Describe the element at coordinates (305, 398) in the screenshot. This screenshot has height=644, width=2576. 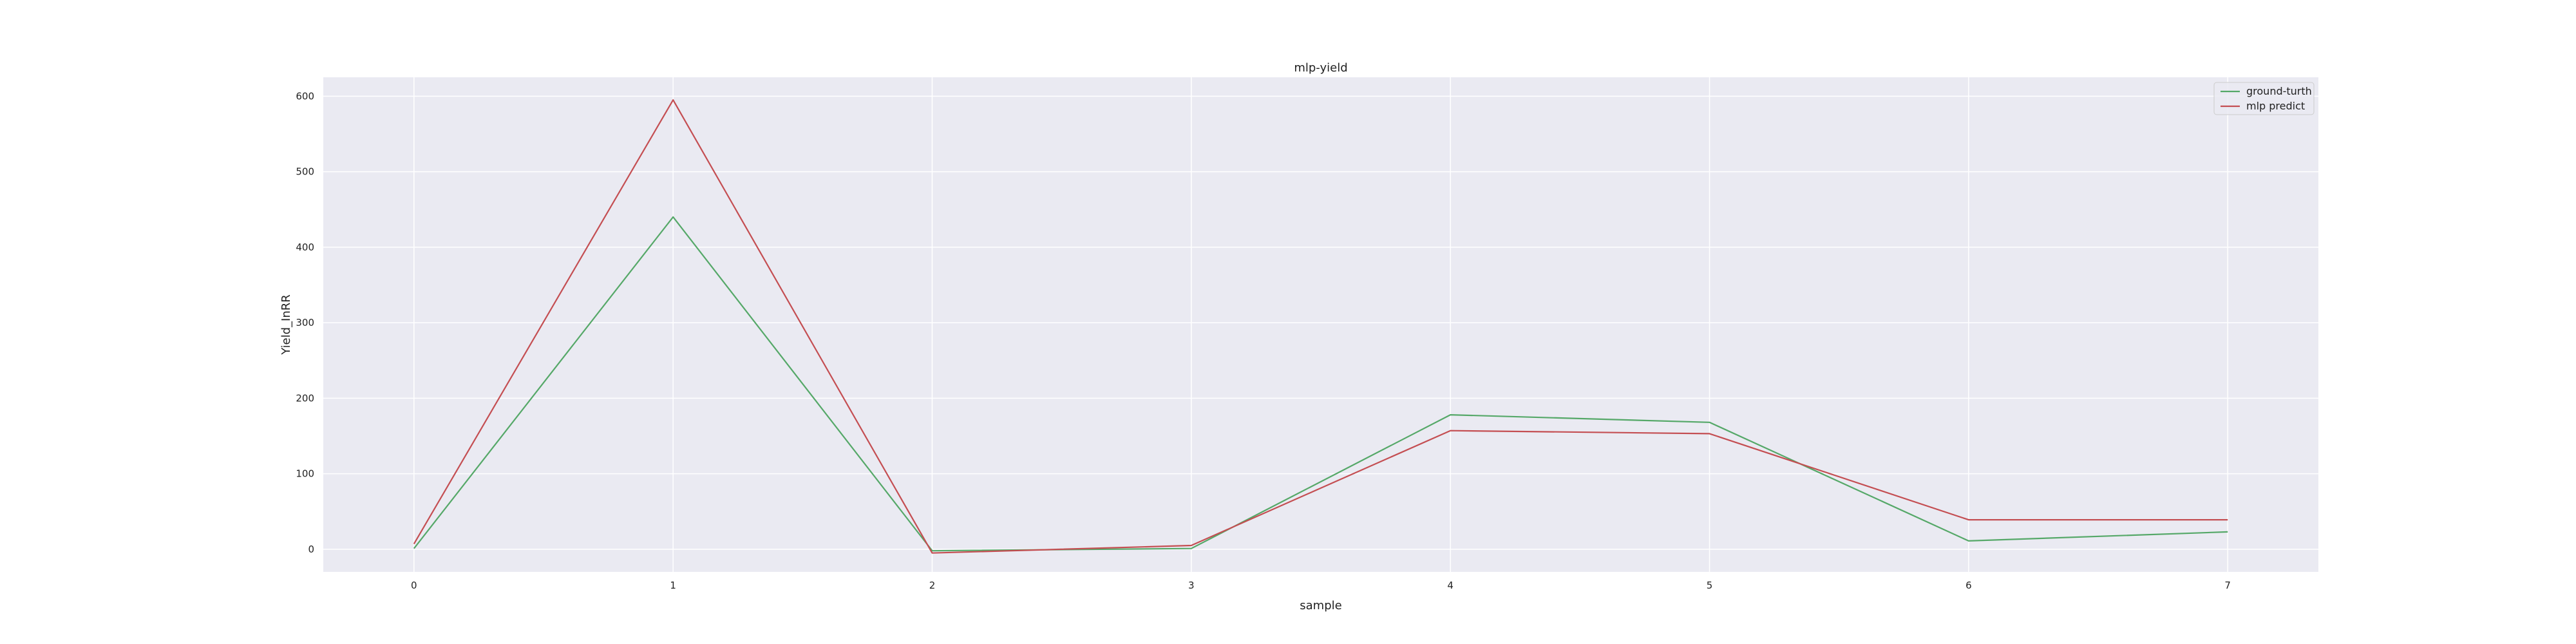
I see `y-tick-label: 200` at that location.